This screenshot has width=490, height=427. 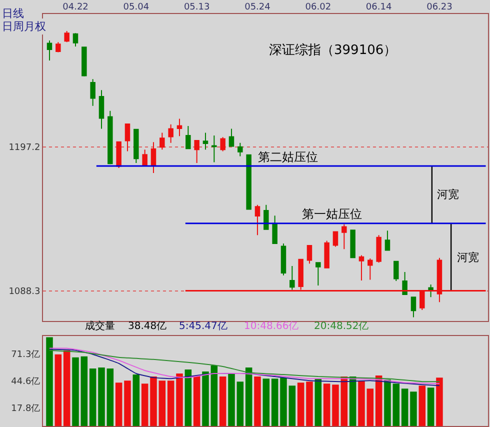 What do you see at coordinates (439, 7) in the screenshot?
I see `x-tick-label: 06.23` at bounding box center [439, 7].